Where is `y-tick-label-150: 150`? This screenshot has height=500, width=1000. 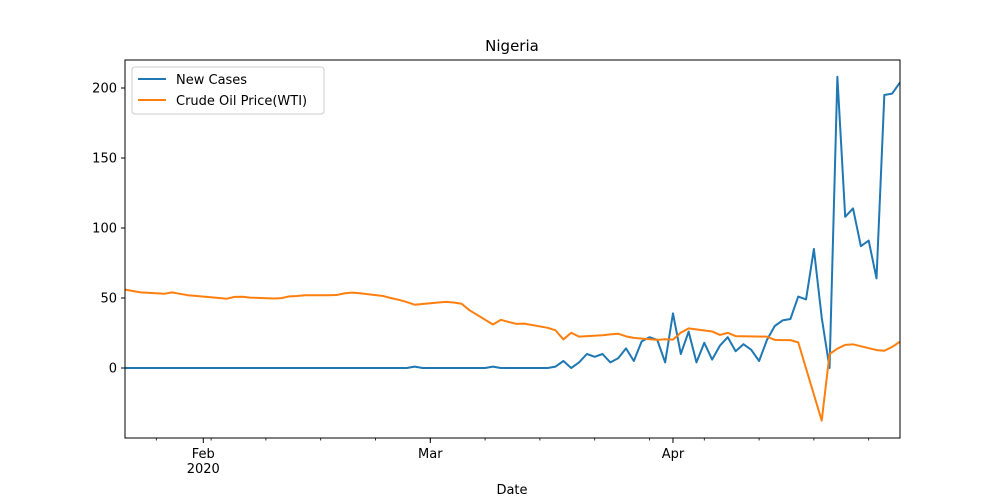
y-tick-label-150: 150 is located at coordinates (104, 159).